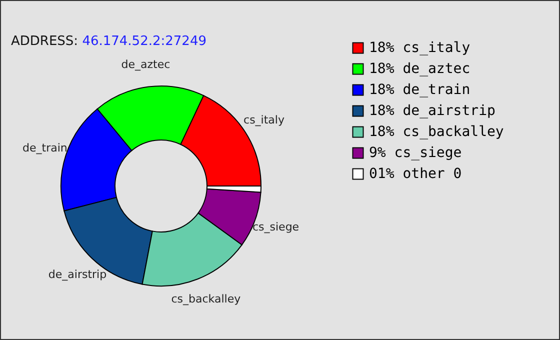 The width and height of the screenshot is (560, 340). Describe the element at coordinates (145, 64) in the screenshot. I see `slice-label: de_aztec` at that location.